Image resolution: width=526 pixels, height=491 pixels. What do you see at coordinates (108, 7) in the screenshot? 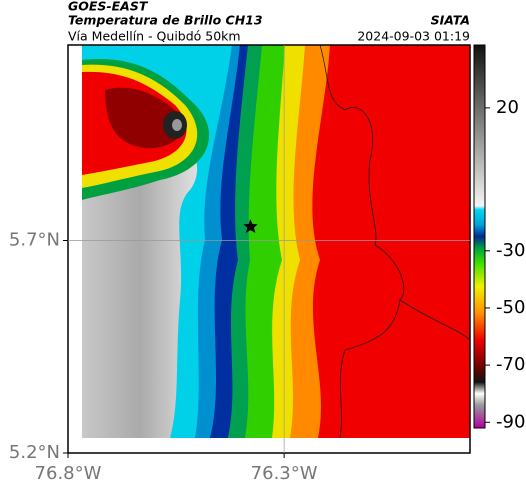
I see `title: GOES-EAST` at bounding box center [108, 7].